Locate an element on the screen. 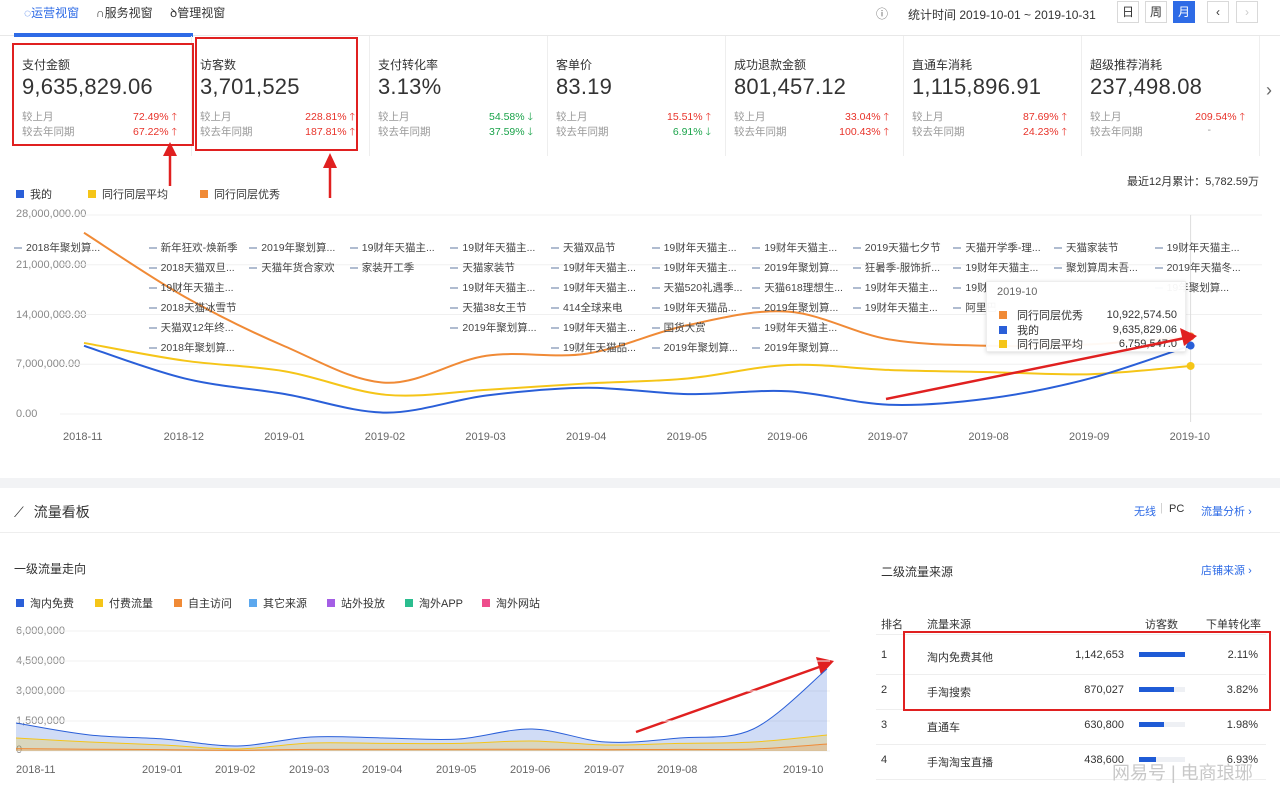 The height and width of the screenshot is (791, 1280). metric-title: 访客数 is located at coordinates (218, 65).